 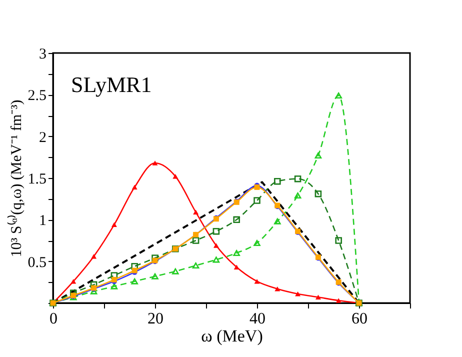 What do you see at coordinates (232, 336) in the screenshot?
I see `x-axis-title: ω (MeV)` at bounding box center [232, 336].